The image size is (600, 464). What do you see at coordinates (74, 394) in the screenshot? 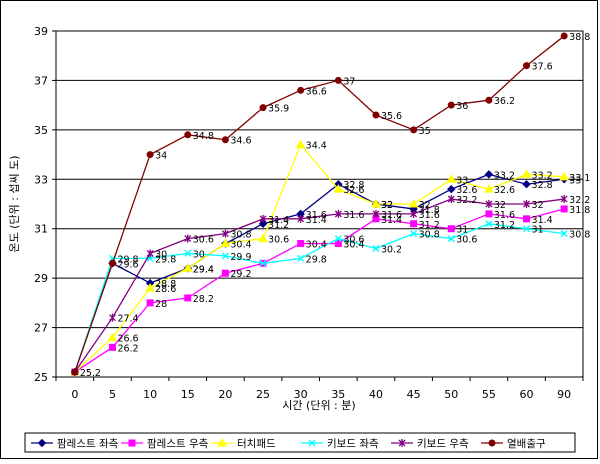
I see `x-tick-label: 0` at bounding box center [74, 394].